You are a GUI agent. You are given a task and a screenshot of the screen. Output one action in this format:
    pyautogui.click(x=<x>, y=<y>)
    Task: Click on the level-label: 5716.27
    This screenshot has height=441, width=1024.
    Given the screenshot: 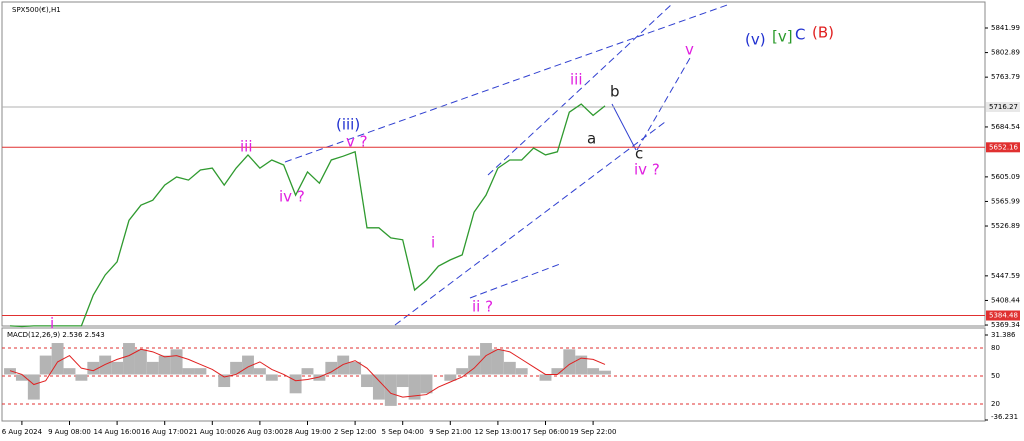 What is the action you would take?
    pyautogui.click(x=1003, y=107)
    